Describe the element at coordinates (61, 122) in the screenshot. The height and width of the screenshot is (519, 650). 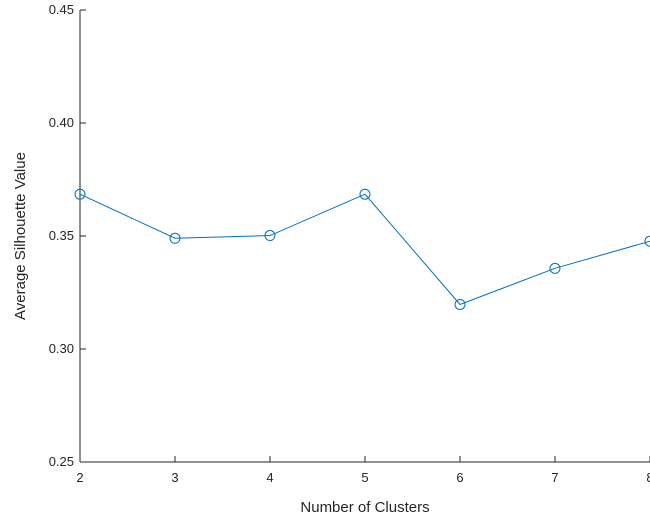
I see `y-tick-label: 0.40` at that location.